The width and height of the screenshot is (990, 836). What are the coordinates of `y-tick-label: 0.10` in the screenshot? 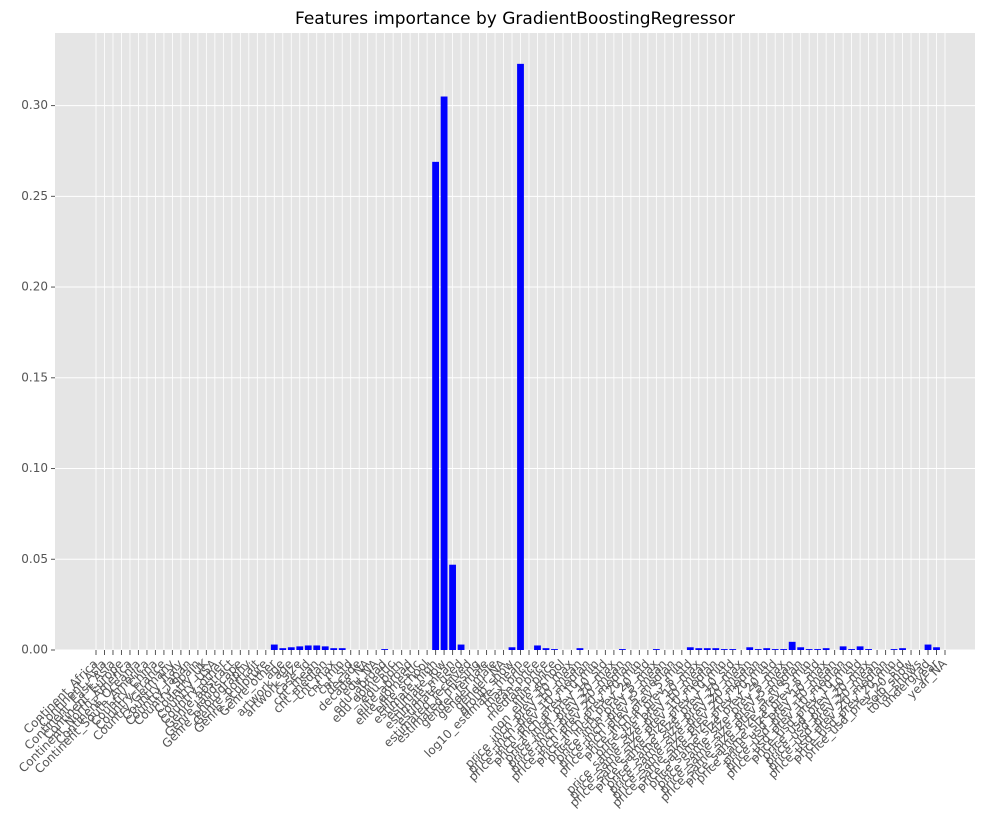 It's located at (34, 468).